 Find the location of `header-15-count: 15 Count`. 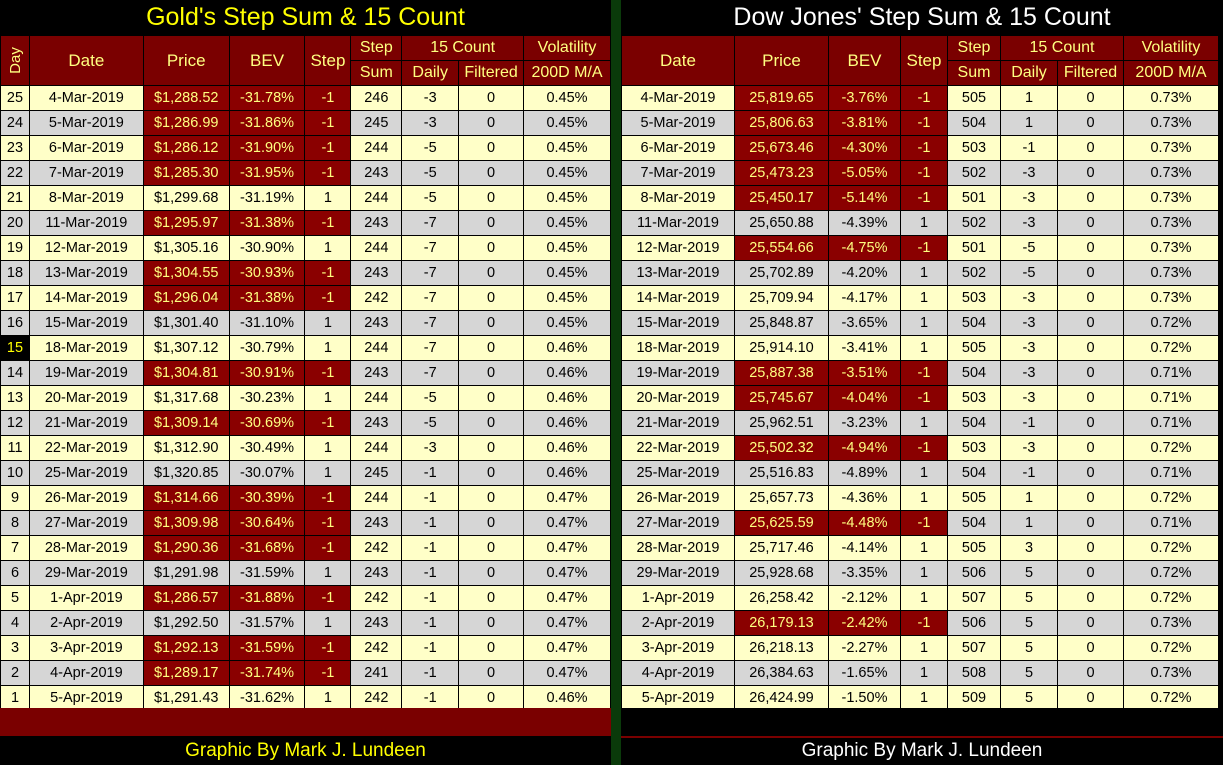

header-15-count: 15 Count is located at coordinates (1062, 48).